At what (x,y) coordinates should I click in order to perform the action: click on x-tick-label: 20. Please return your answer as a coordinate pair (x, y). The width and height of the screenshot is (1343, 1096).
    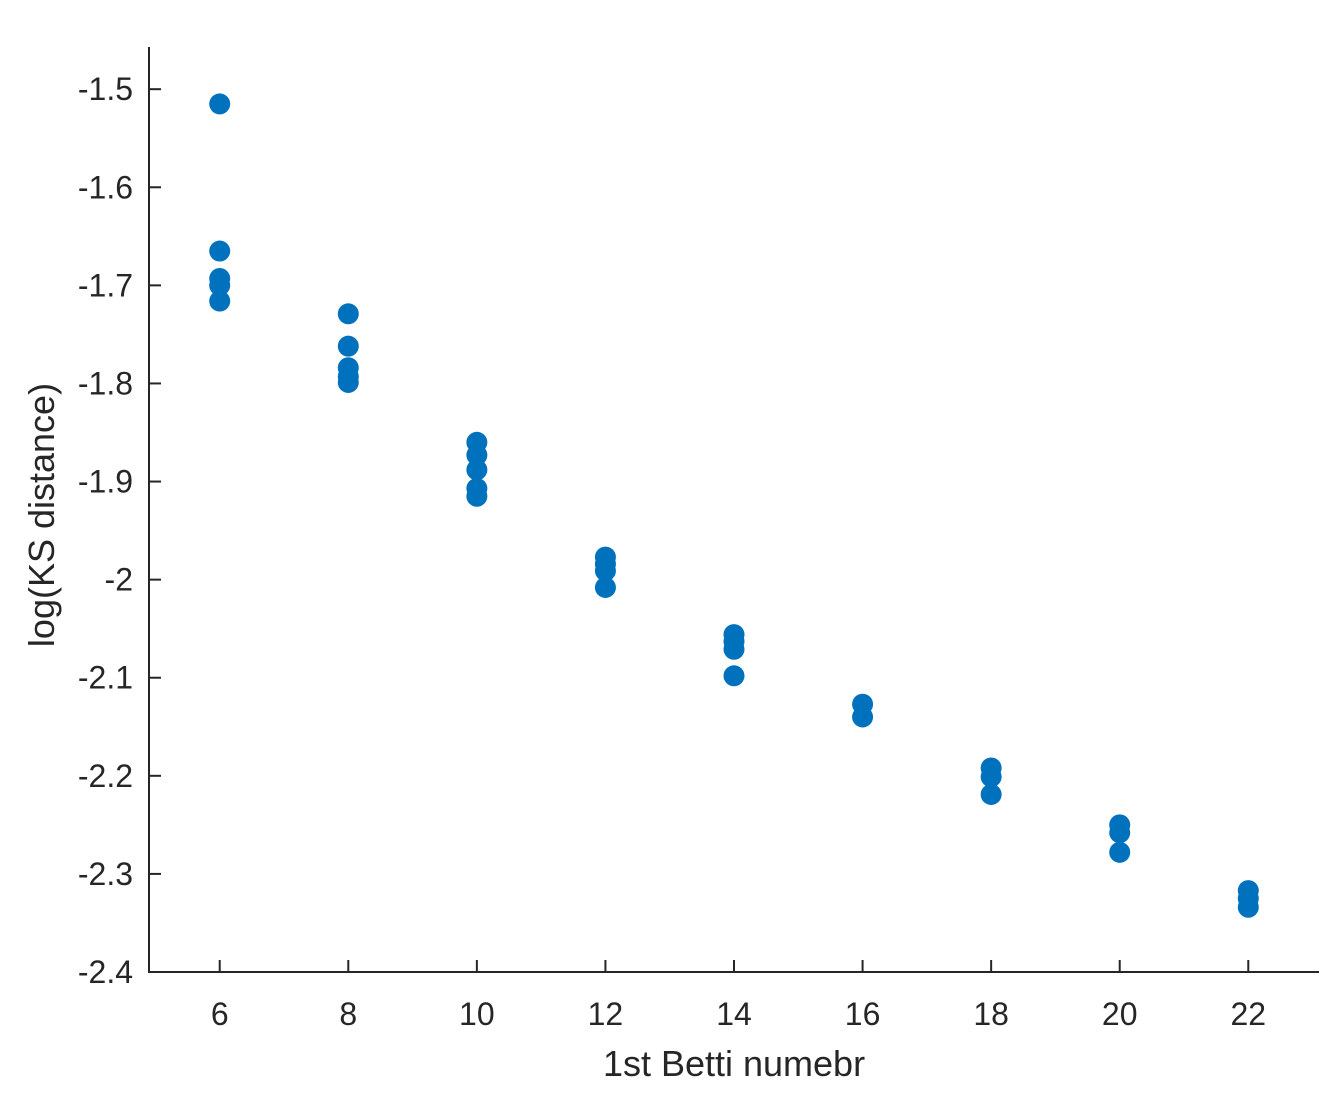
    Looking at the image, I should click on (1120, 1014).